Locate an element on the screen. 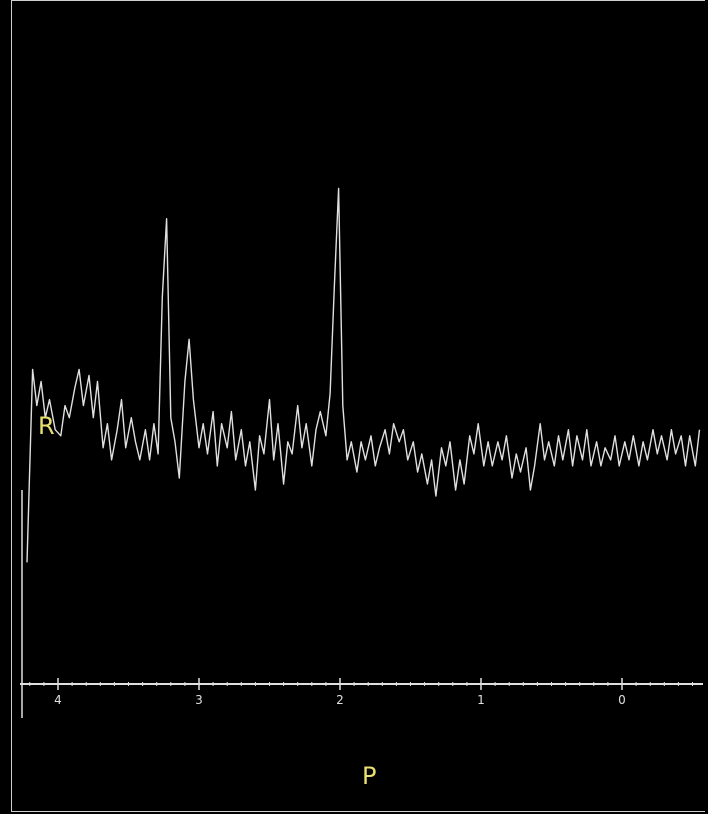 Image resolution: width=708 pixels, height=814 pixels. axis-label: P is located at coordinates (369, 776).